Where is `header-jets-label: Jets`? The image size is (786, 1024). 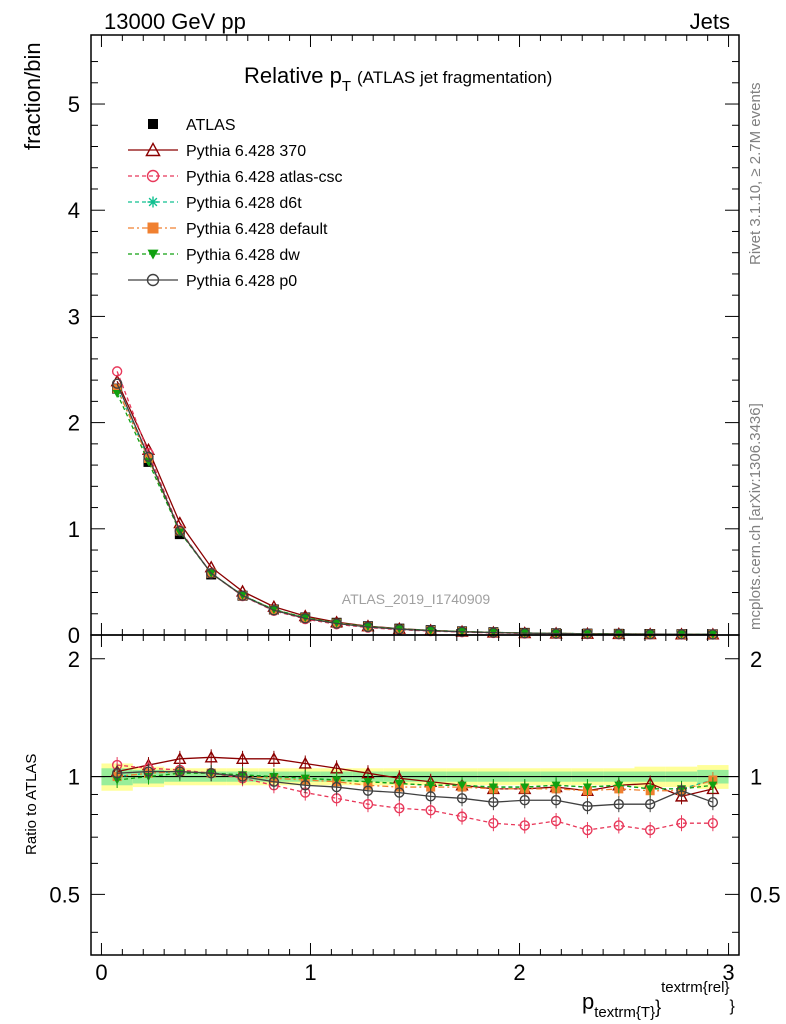
header-jets-label: Jets is located at coordinates (710, 21).